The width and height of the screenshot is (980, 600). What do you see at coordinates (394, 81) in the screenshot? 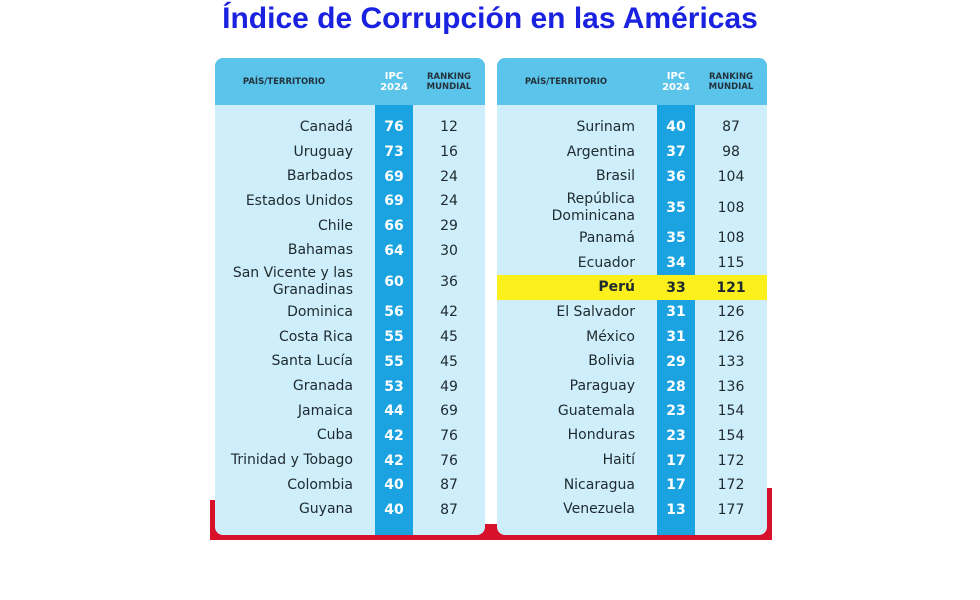
I see `header-ipc: IPC 2024` at bounding box center [394, 81].